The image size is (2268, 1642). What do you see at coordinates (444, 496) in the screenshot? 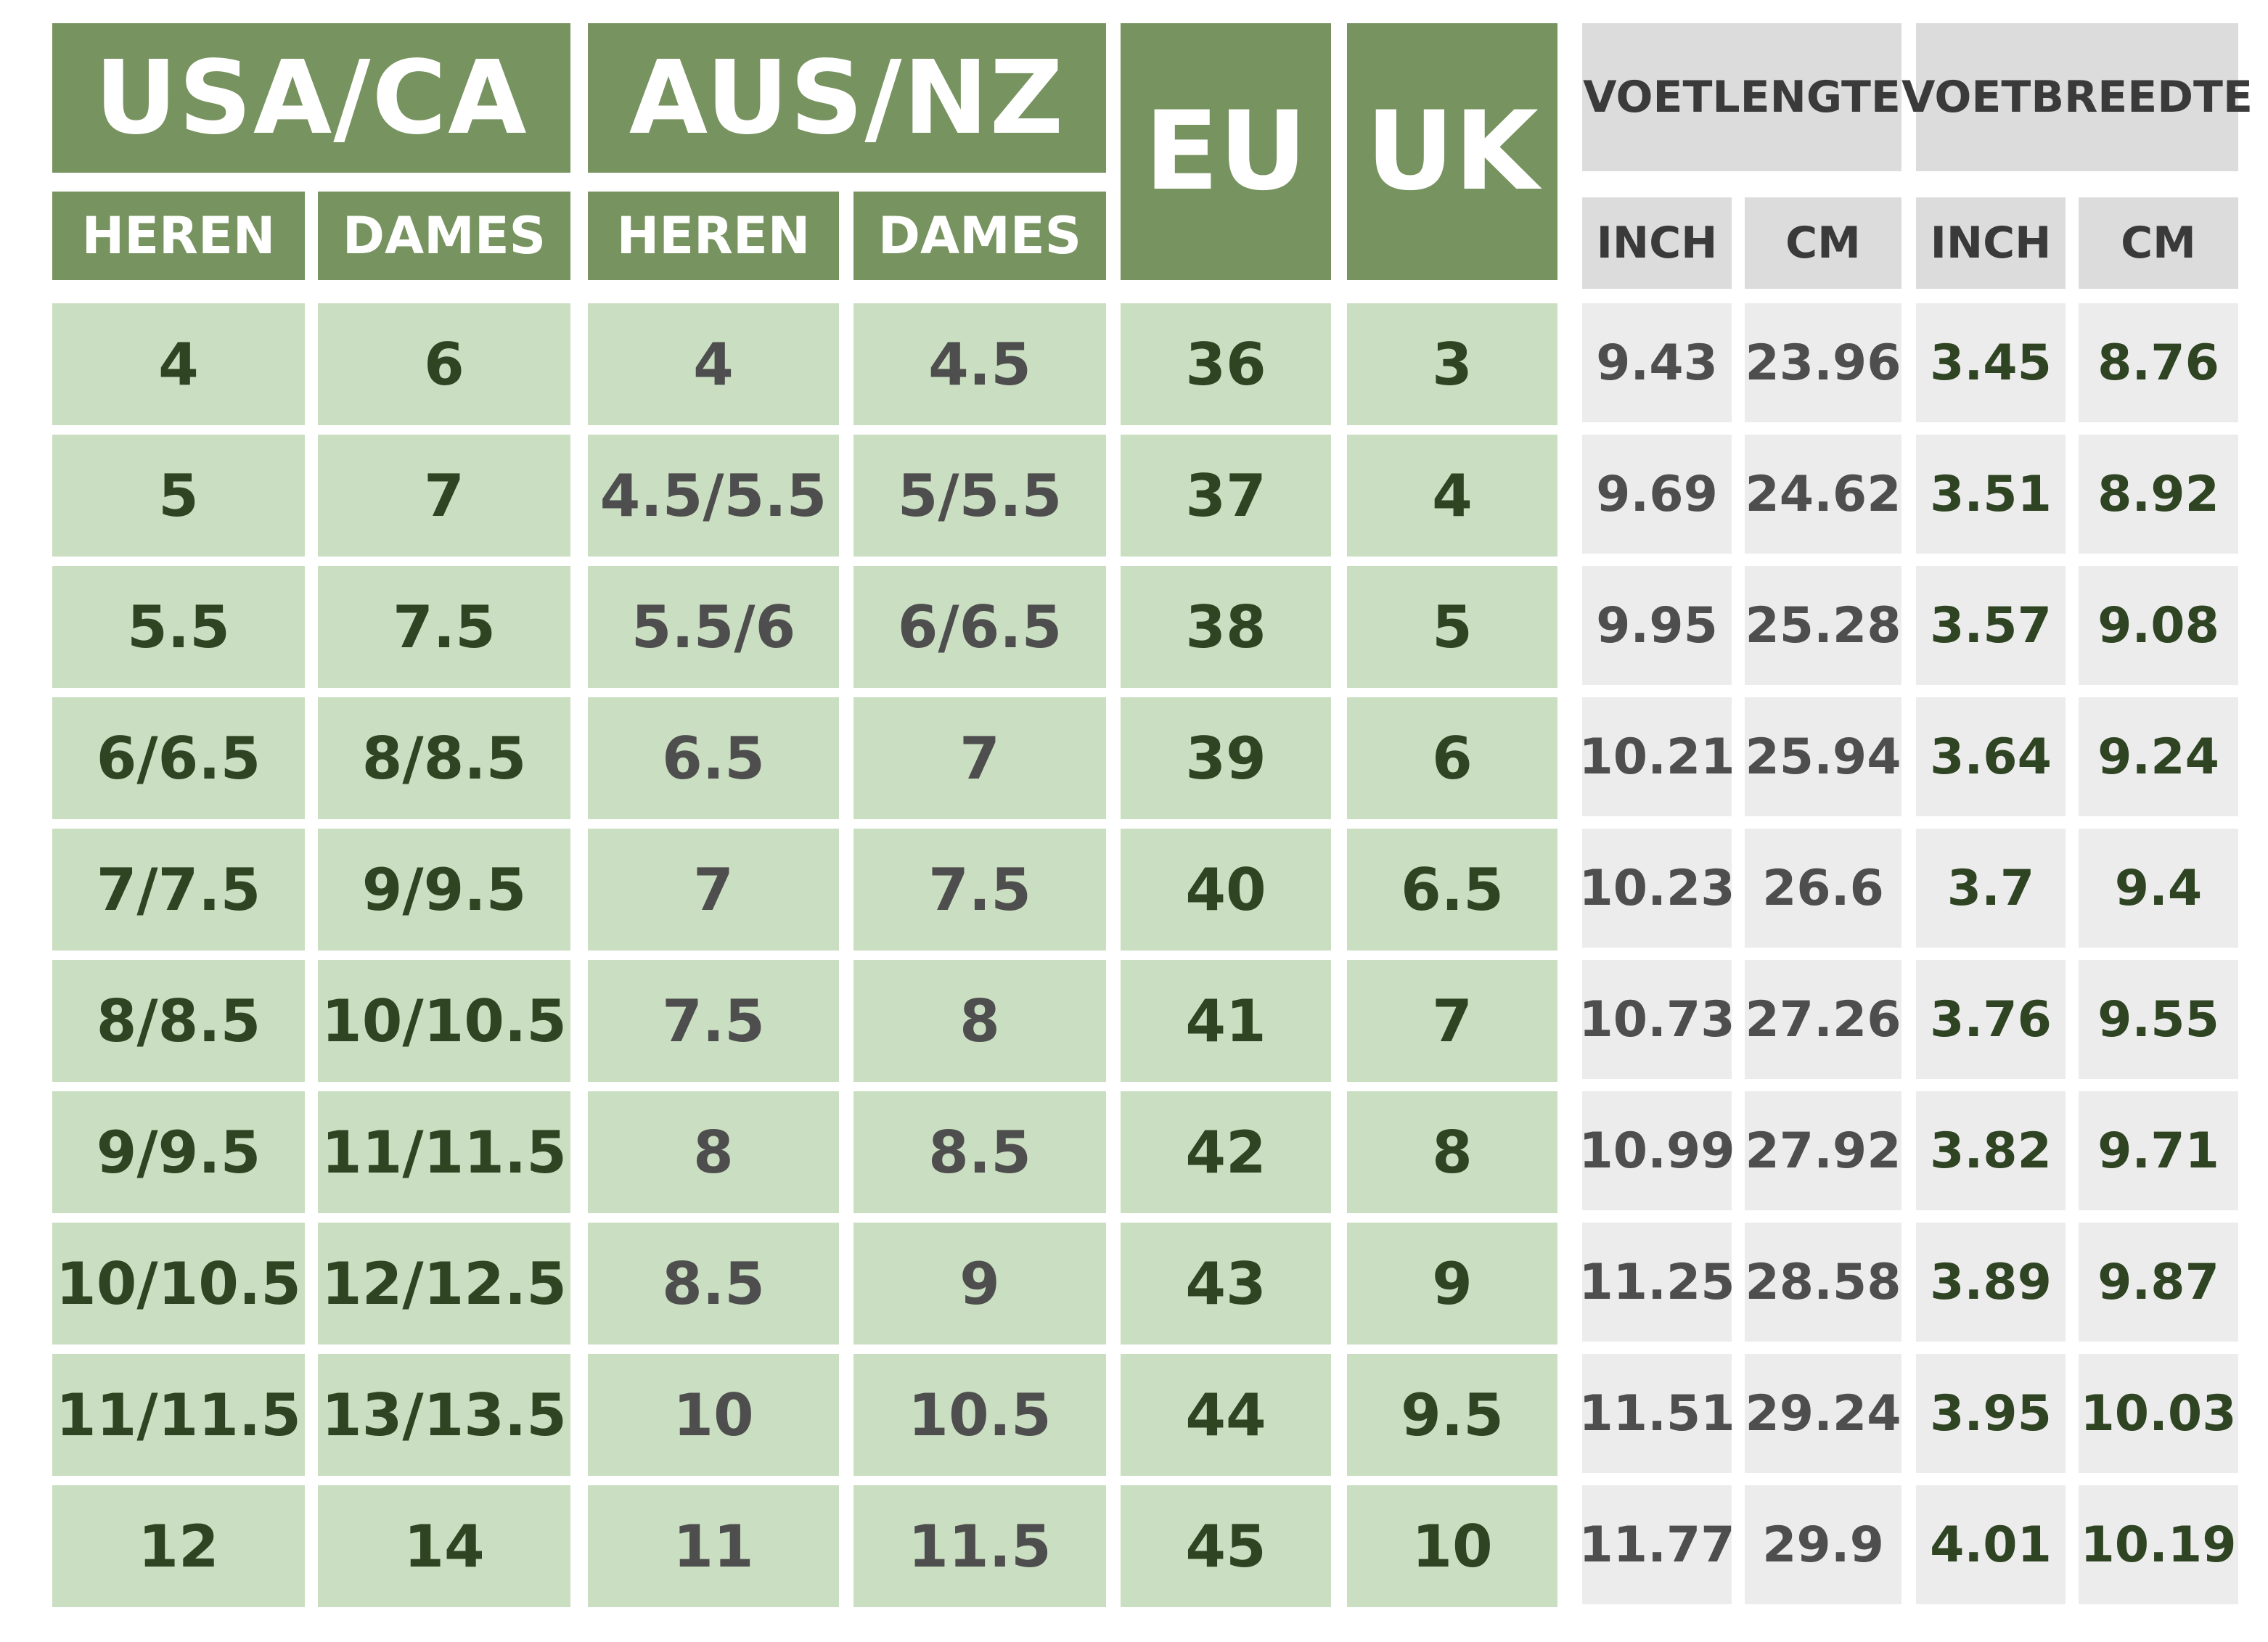
I see `cell-usa-dames-row-2: 7` at bounding box center [444, 496].